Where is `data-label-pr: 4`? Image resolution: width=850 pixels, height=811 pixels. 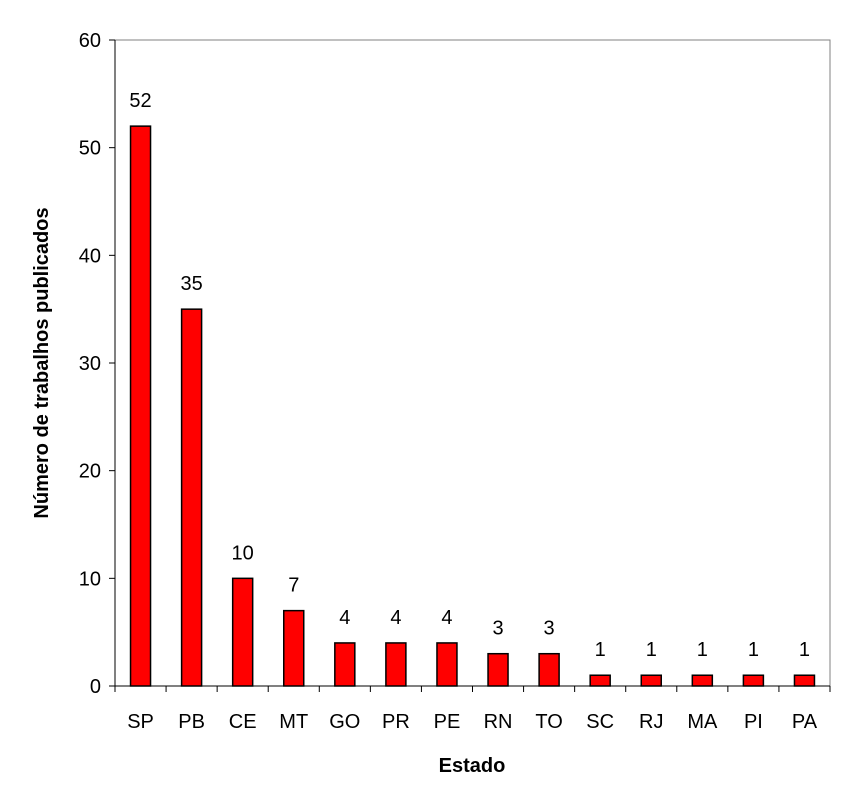 data-label-pr: 4 is located at coordinates (395, 618).